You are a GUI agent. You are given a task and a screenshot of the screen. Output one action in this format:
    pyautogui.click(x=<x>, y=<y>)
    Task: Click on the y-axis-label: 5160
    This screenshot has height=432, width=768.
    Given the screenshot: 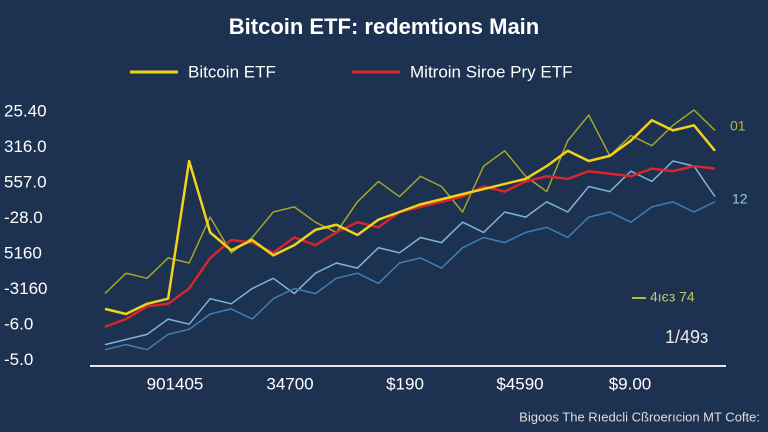 What is the action you would take?
    pyautogui.click(x=23, y=252)
    